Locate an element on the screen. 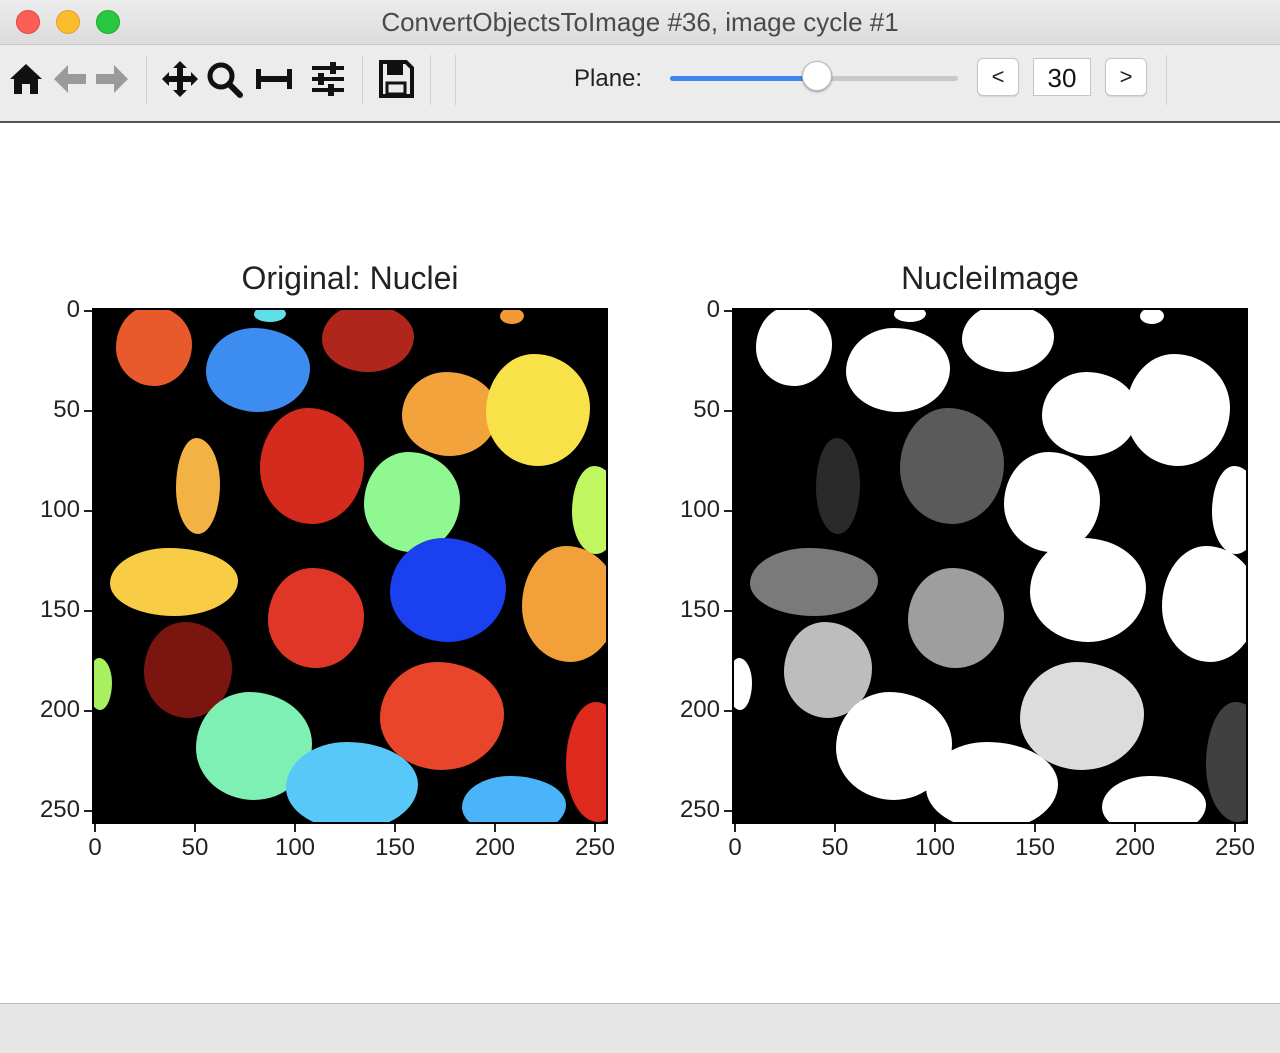 This screenshot has height=1053, width=1280. configure-icon is located at coordinates (328, 79).